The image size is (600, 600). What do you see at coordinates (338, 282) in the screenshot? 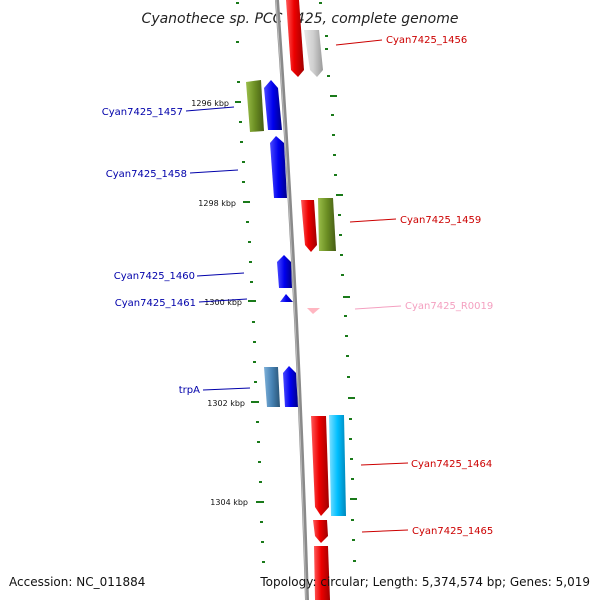
I see `right-tick-marks` at bounding box center [338, 282].